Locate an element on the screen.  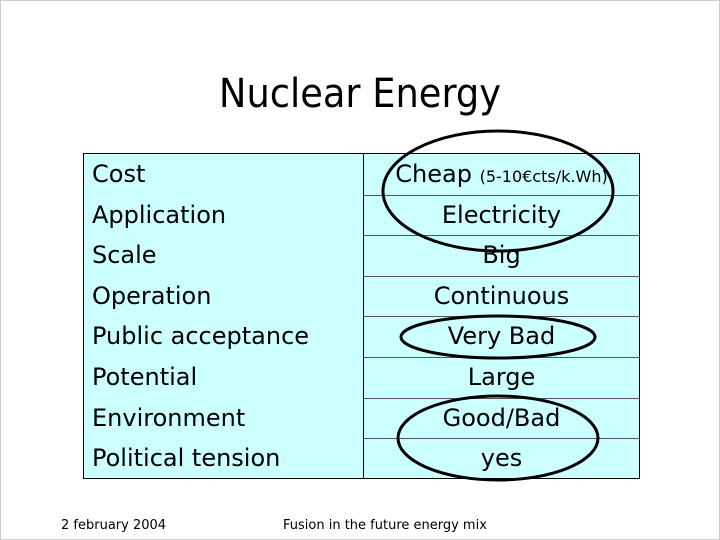
value-text: Very Bad is located at coordinates (501, 336).